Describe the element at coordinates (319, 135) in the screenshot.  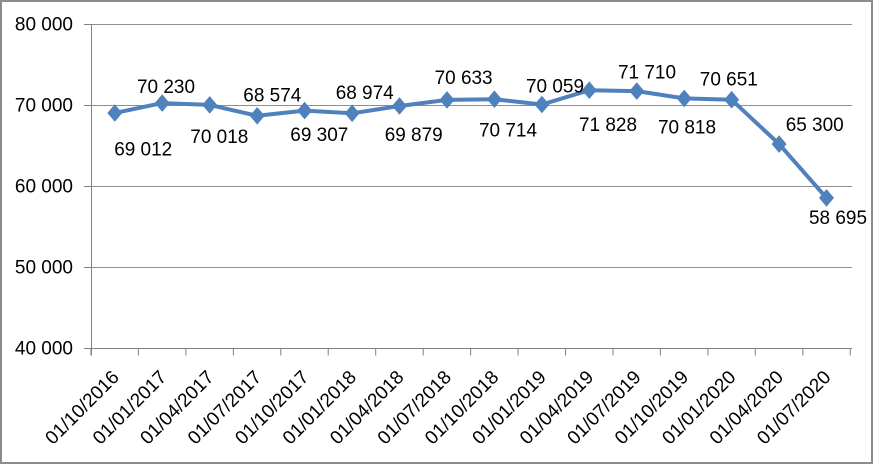
I see `svg-text: 69 307` at that location.